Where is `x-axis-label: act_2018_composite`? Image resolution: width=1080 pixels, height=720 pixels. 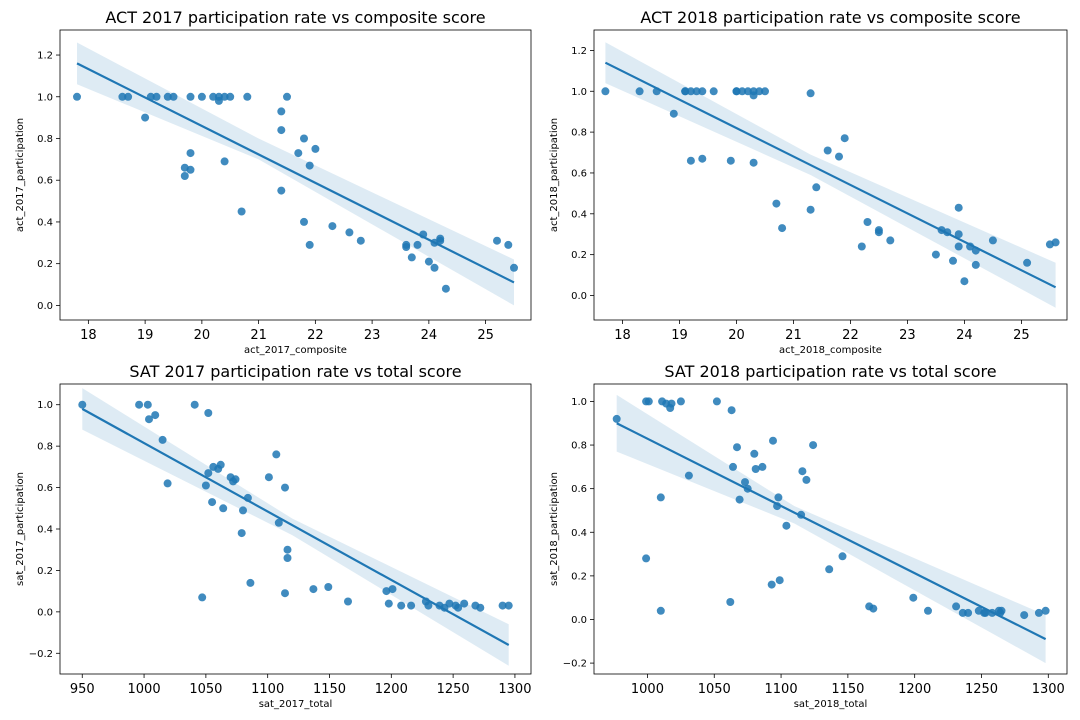 x-axis-label: act_2018_composite is located at coordinates (830, 350).